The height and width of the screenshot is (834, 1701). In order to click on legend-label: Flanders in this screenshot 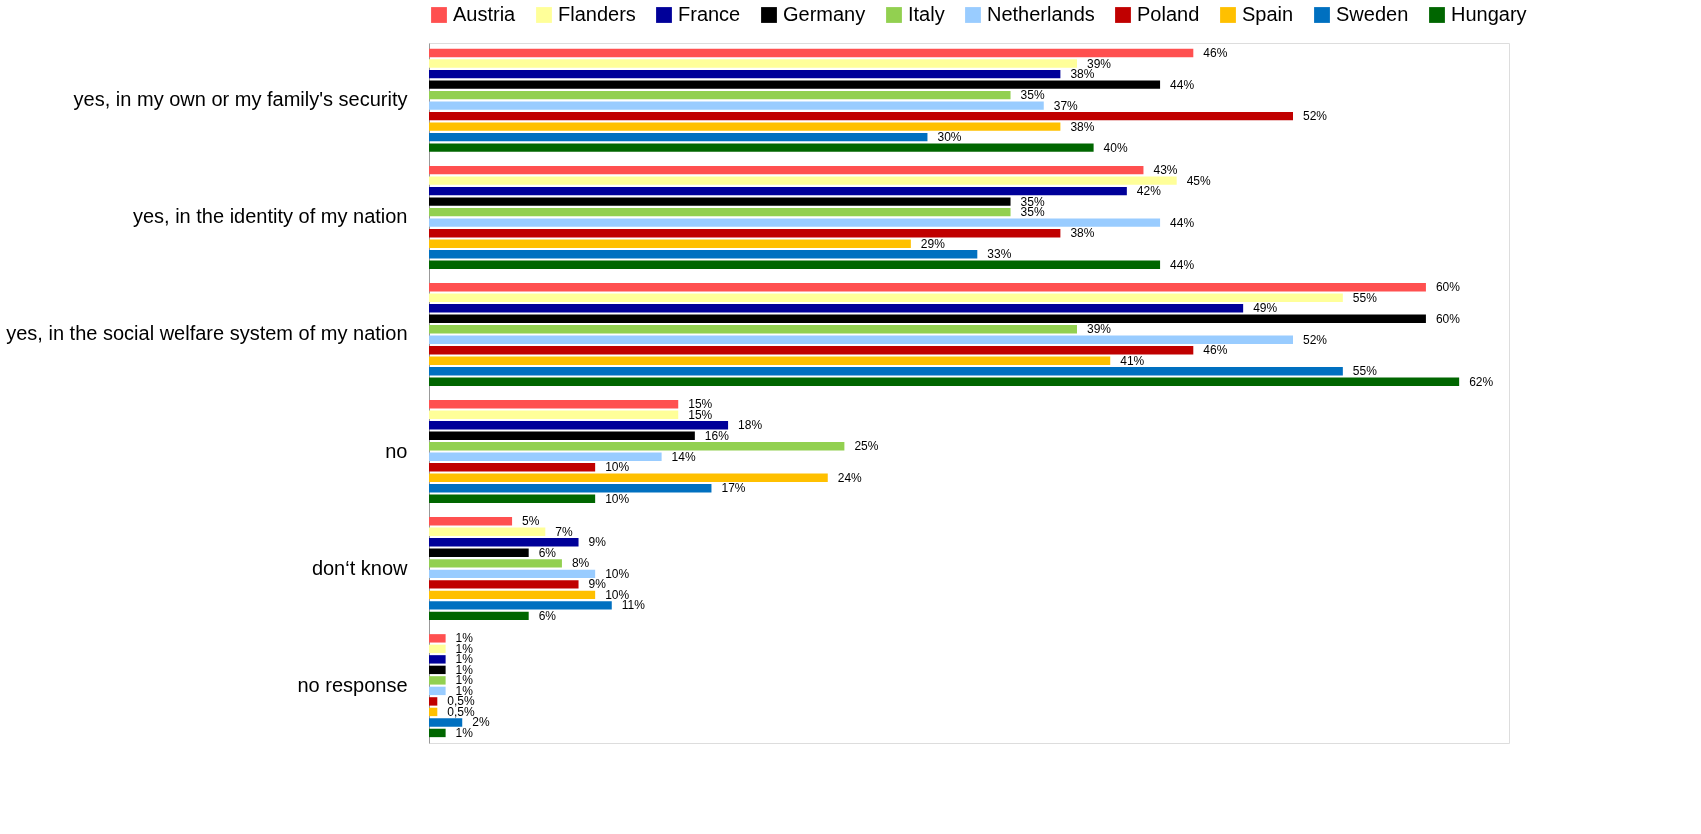, I will do `click(597, 14)`.